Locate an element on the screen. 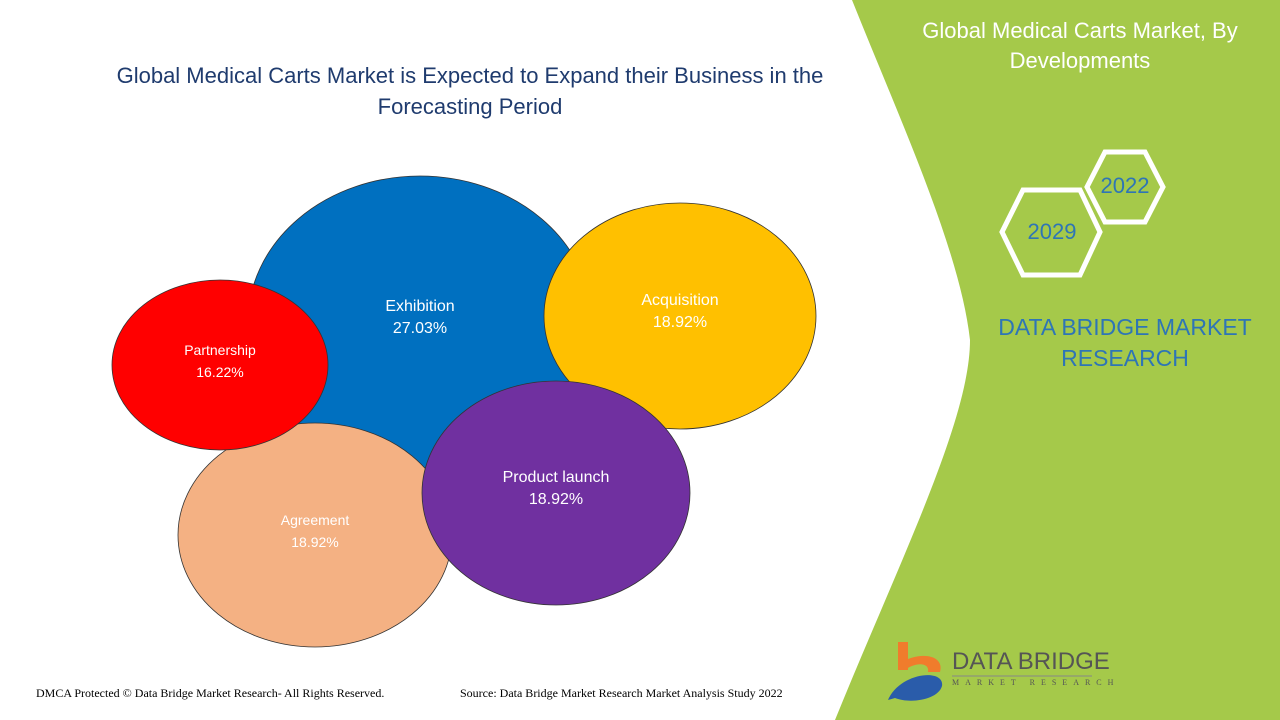 This screenshot has height=720, width=1280. hexagon-2022 is located at coordinates (1125, 187).